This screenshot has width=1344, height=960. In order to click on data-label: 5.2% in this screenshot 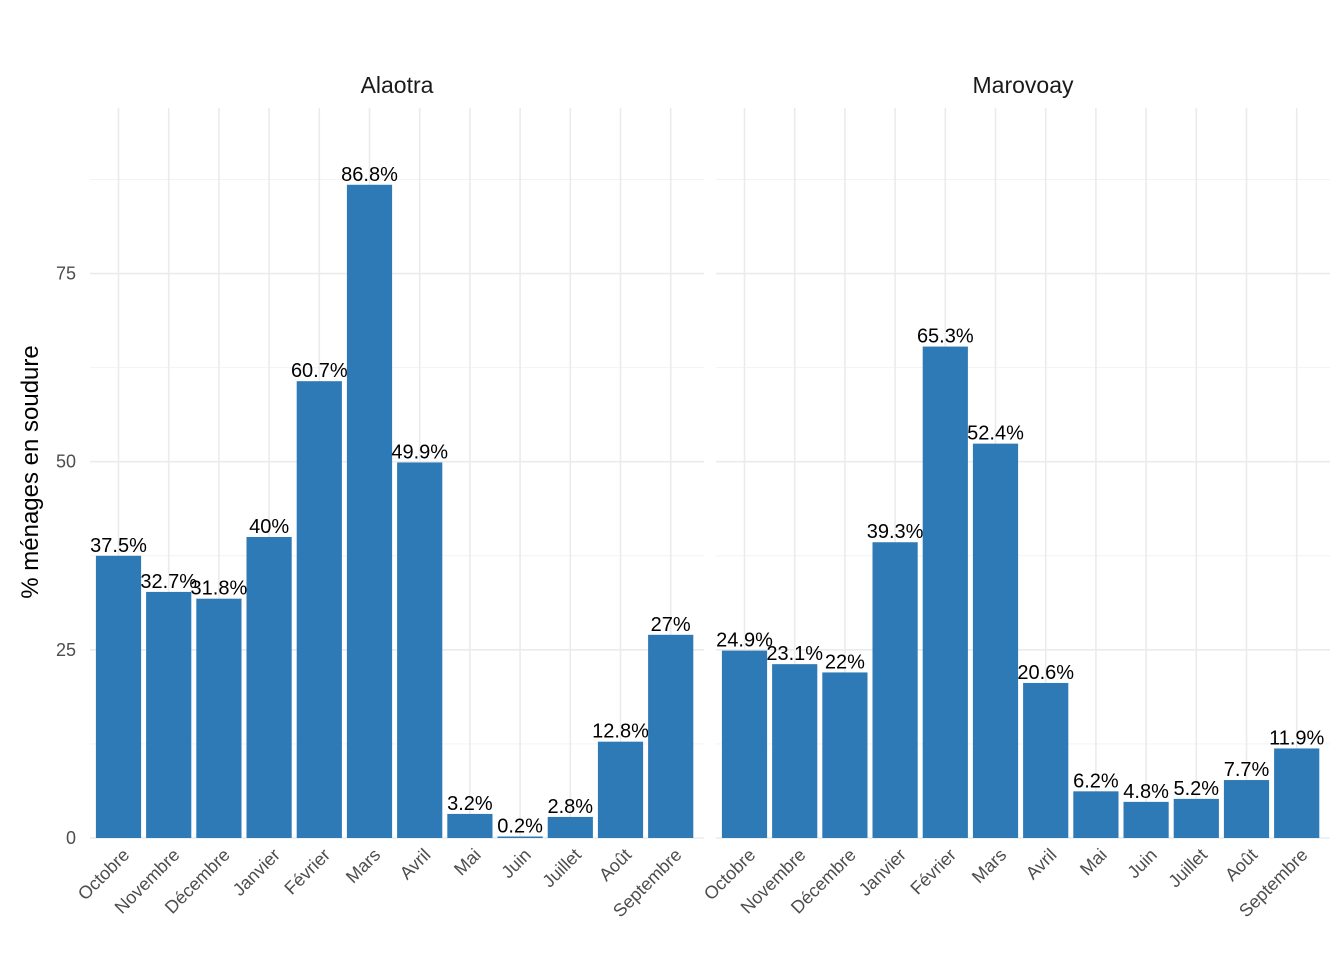, I will do `click(1197, 789)`.